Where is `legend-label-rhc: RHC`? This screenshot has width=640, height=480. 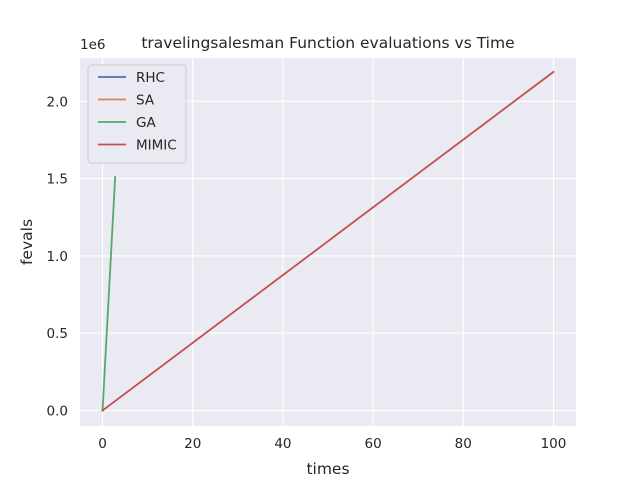
legend-label-rhc: RHC is located at coordinates (150, 78).